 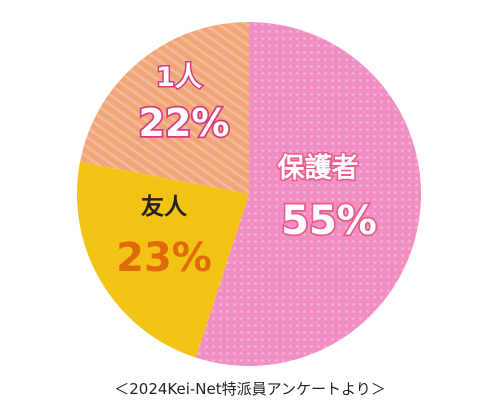 I want to click on slice-value-label-alone: 22%, so click(x=184, y=123).